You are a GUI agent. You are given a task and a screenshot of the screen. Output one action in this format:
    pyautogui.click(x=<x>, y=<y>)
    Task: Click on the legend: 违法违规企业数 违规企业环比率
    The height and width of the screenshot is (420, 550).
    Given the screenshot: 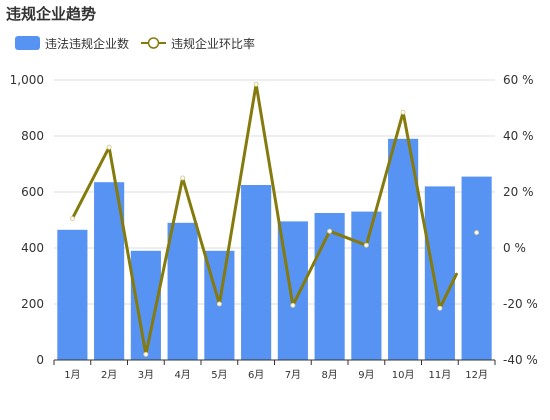 What is the action you would take?
    pyautogui.click(x=141, y=43)
    